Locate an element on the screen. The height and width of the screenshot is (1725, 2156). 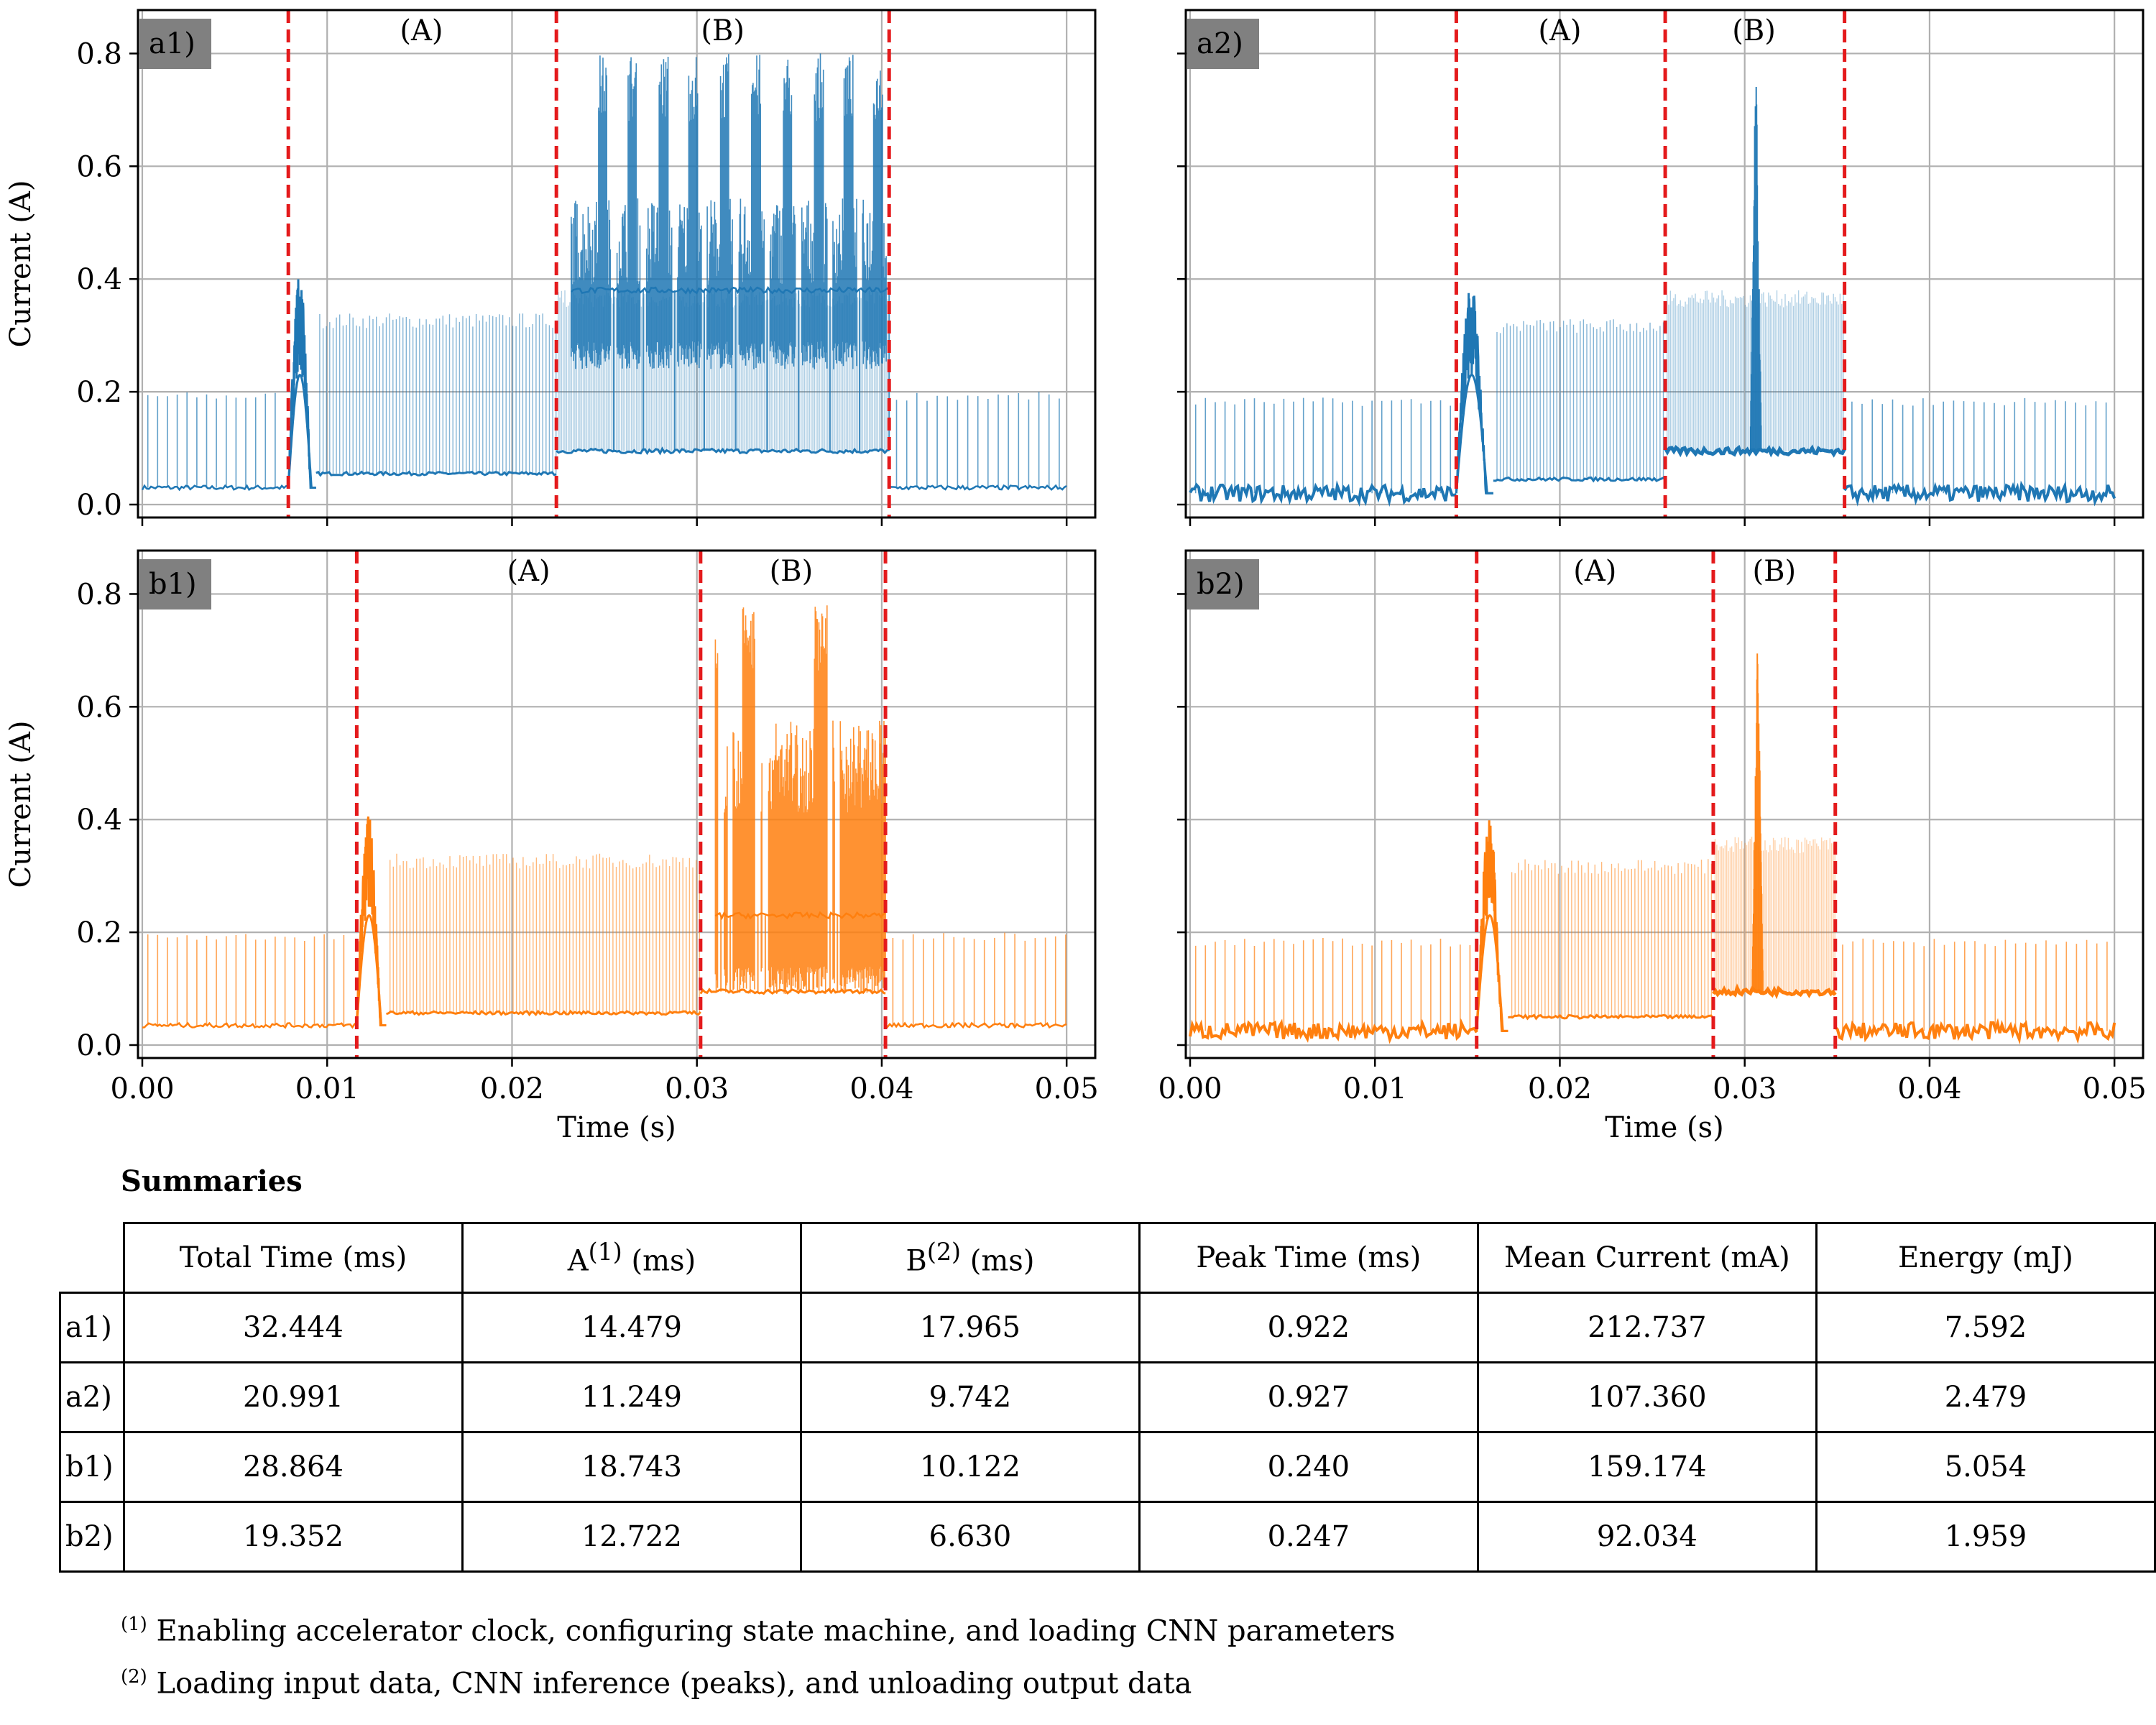
cell-b: 17.965 is located at coordinates (970, 1327).